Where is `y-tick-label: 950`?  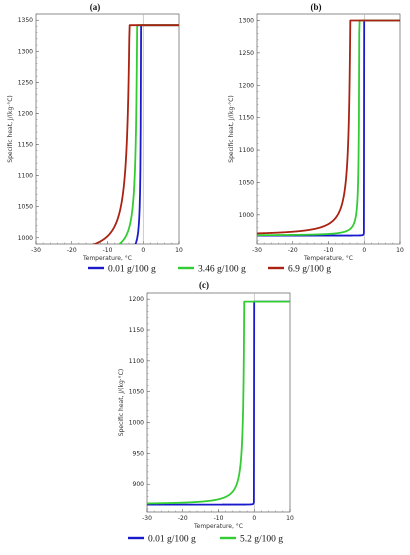
y-tick-label: 950 is located at coordinates (139, 453).